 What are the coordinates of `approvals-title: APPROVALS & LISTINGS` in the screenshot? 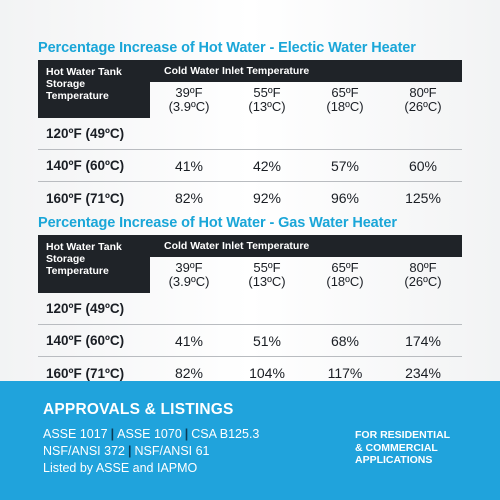 It's located at (138, 409).